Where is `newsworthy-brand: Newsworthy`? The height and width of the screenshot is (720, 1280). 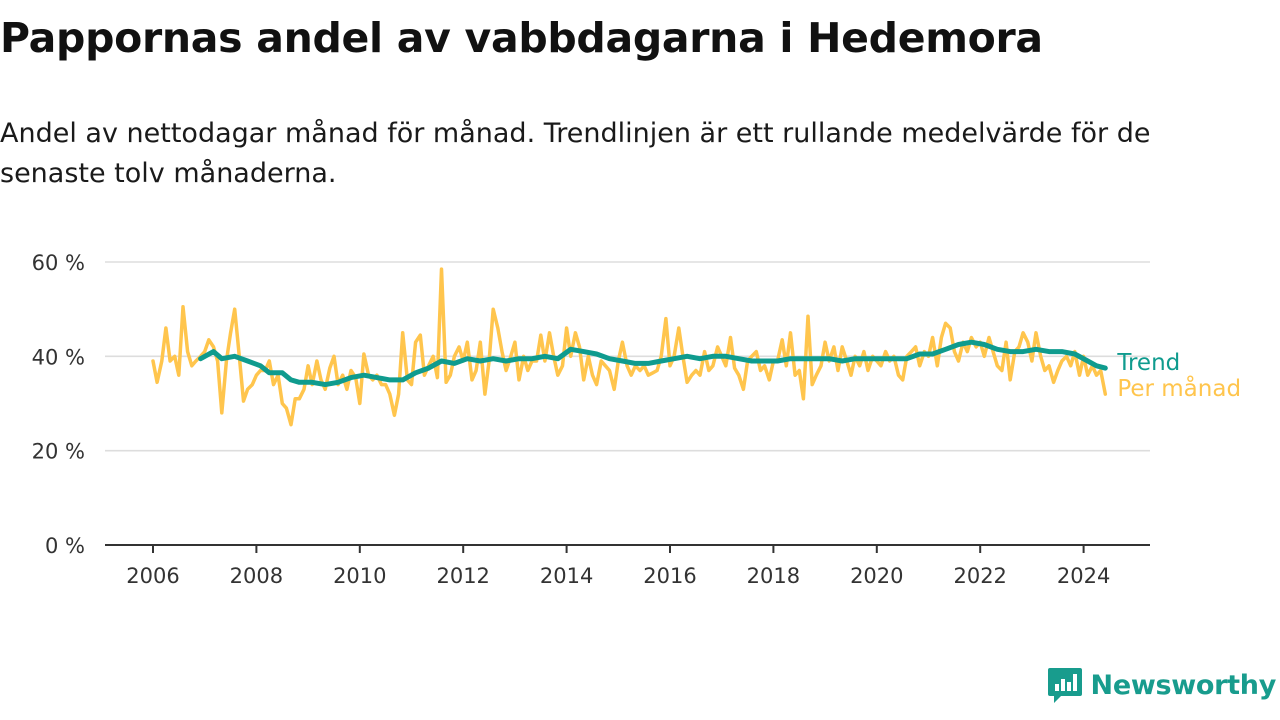 newsworthy-brand: Newsworthy is located at coordinates (1161, 685).